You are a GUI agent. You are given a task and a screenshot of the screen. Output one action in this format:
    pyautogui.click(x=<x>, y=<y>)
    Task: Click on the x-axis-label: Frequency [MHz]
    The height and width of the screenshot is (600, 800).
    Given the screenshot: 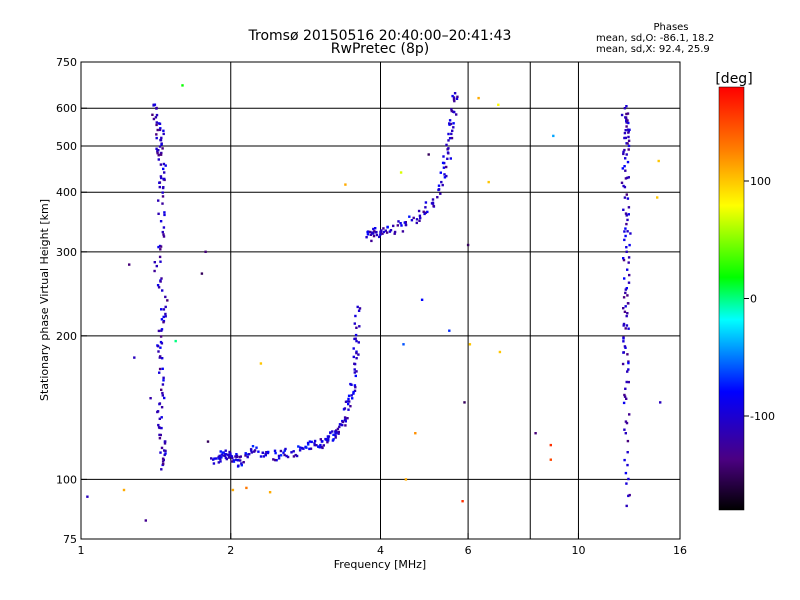 What is the action you would take?
    pyautogui.click(x=380, y=564)
    